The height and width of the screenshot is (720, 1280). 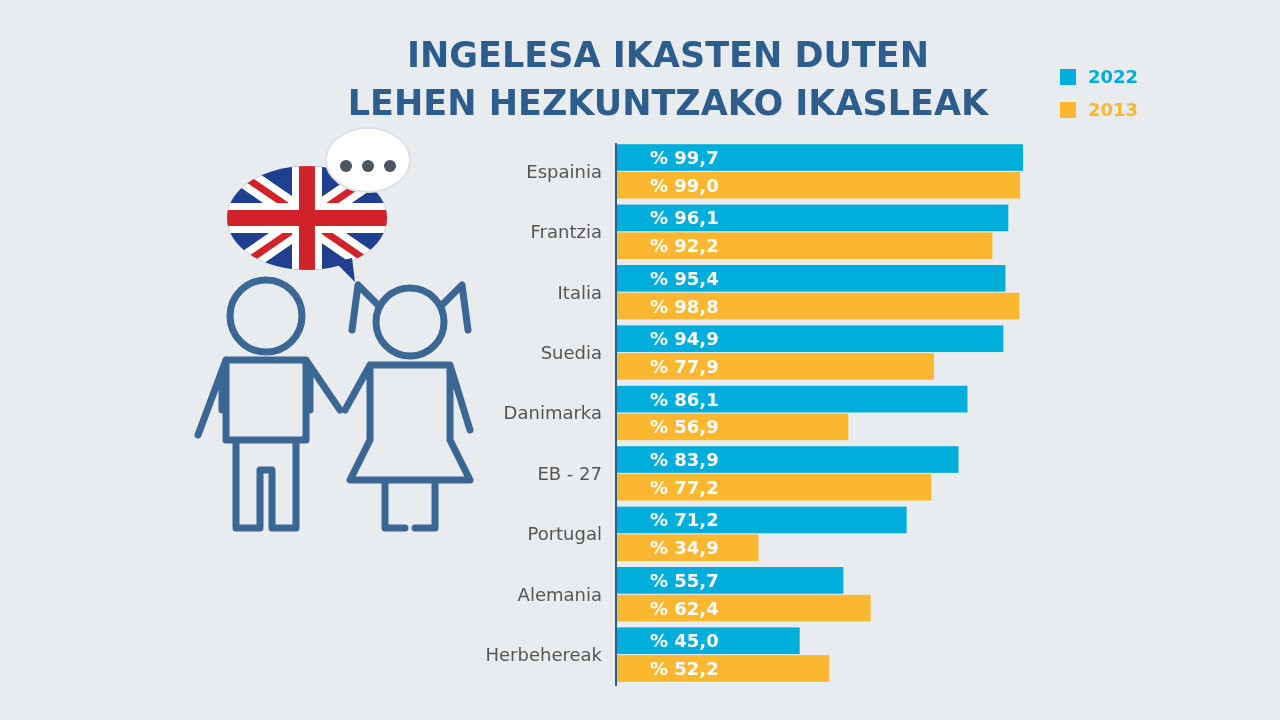 What do you see at coordinates (684, 278) in the screenshot?
I see `data-label: % 95,4` at bounding box center [684, 278].